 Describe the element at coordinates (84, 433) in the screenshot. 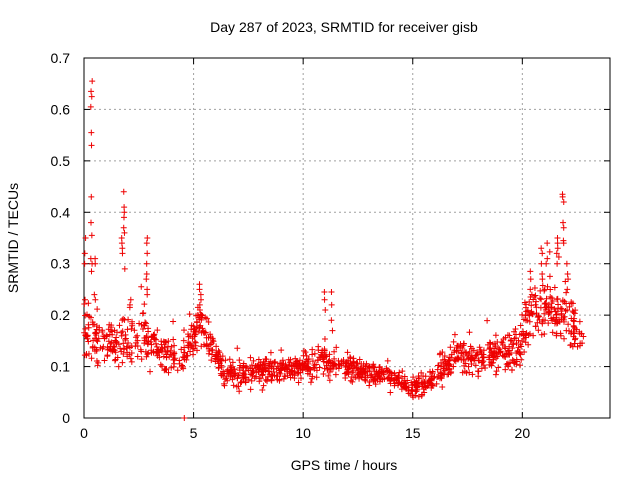

I see `x-tick-label: 0` at that location.